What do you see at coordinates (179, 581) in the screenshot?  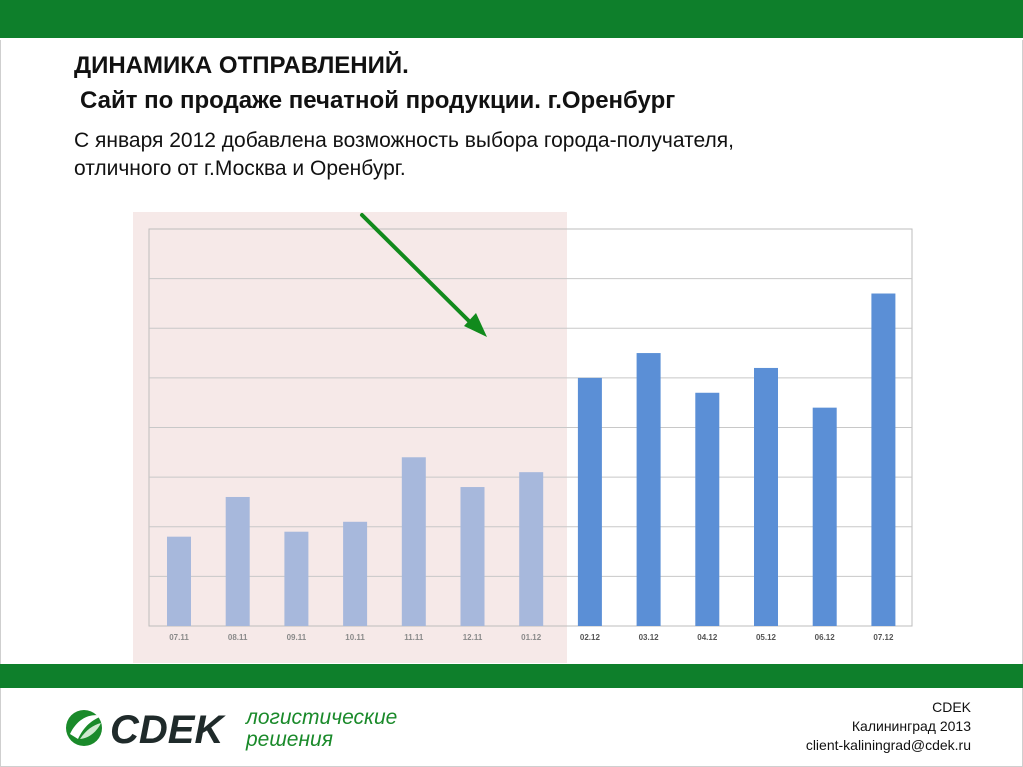 I see `bar-07.11` at bounding box center [179, 581].